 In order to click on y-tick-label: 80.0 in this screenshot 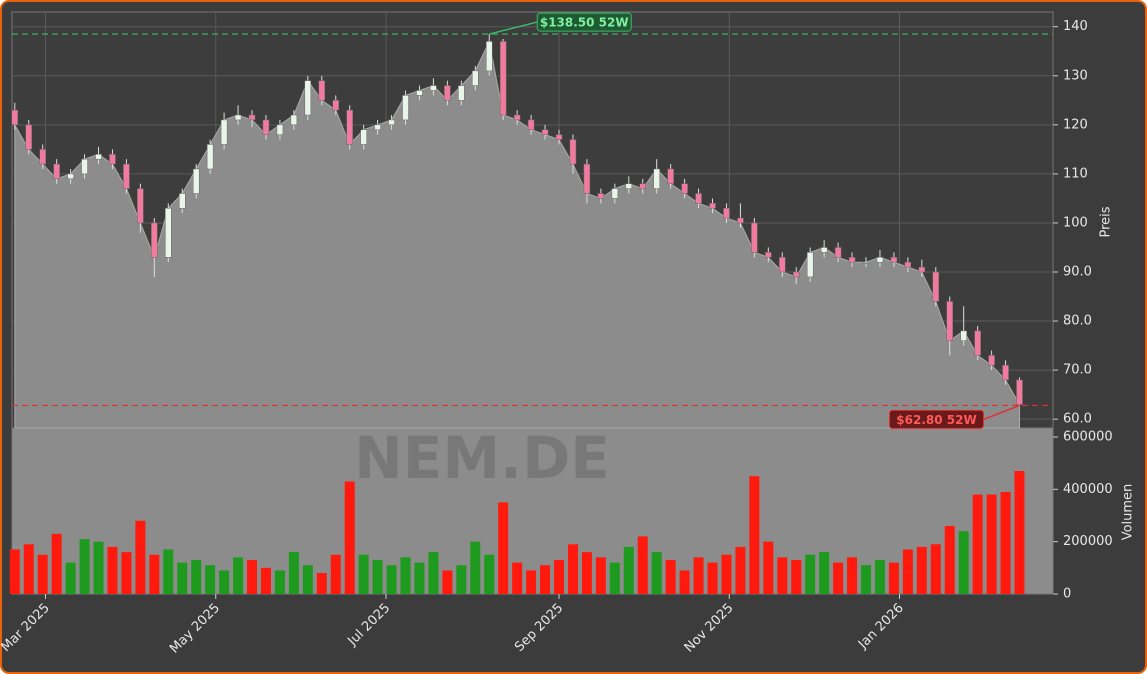, I will do `click(1077, 321)`.